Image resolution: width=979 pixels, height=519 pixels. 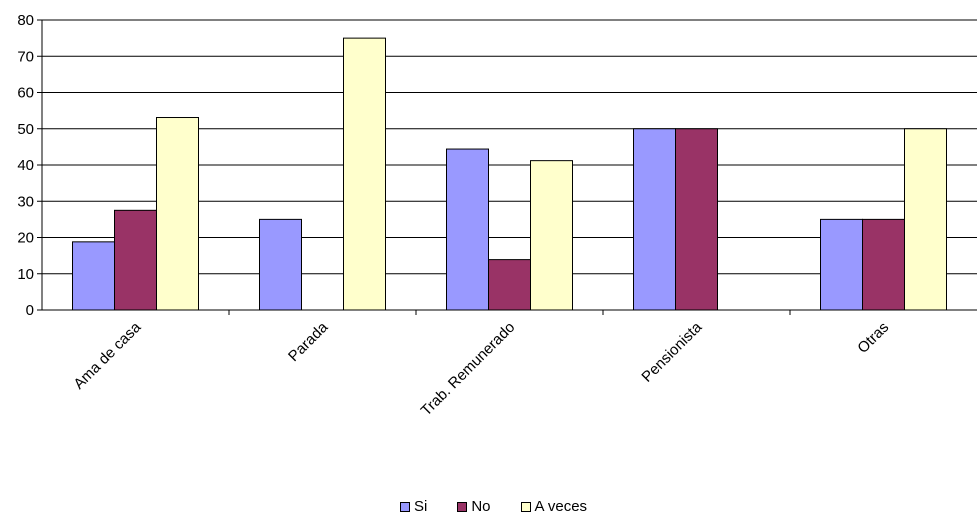 What do you see at coordinates (561, 506) in the screenshot?
I see `legend-label: A veces` at bounding box center [561, 506].